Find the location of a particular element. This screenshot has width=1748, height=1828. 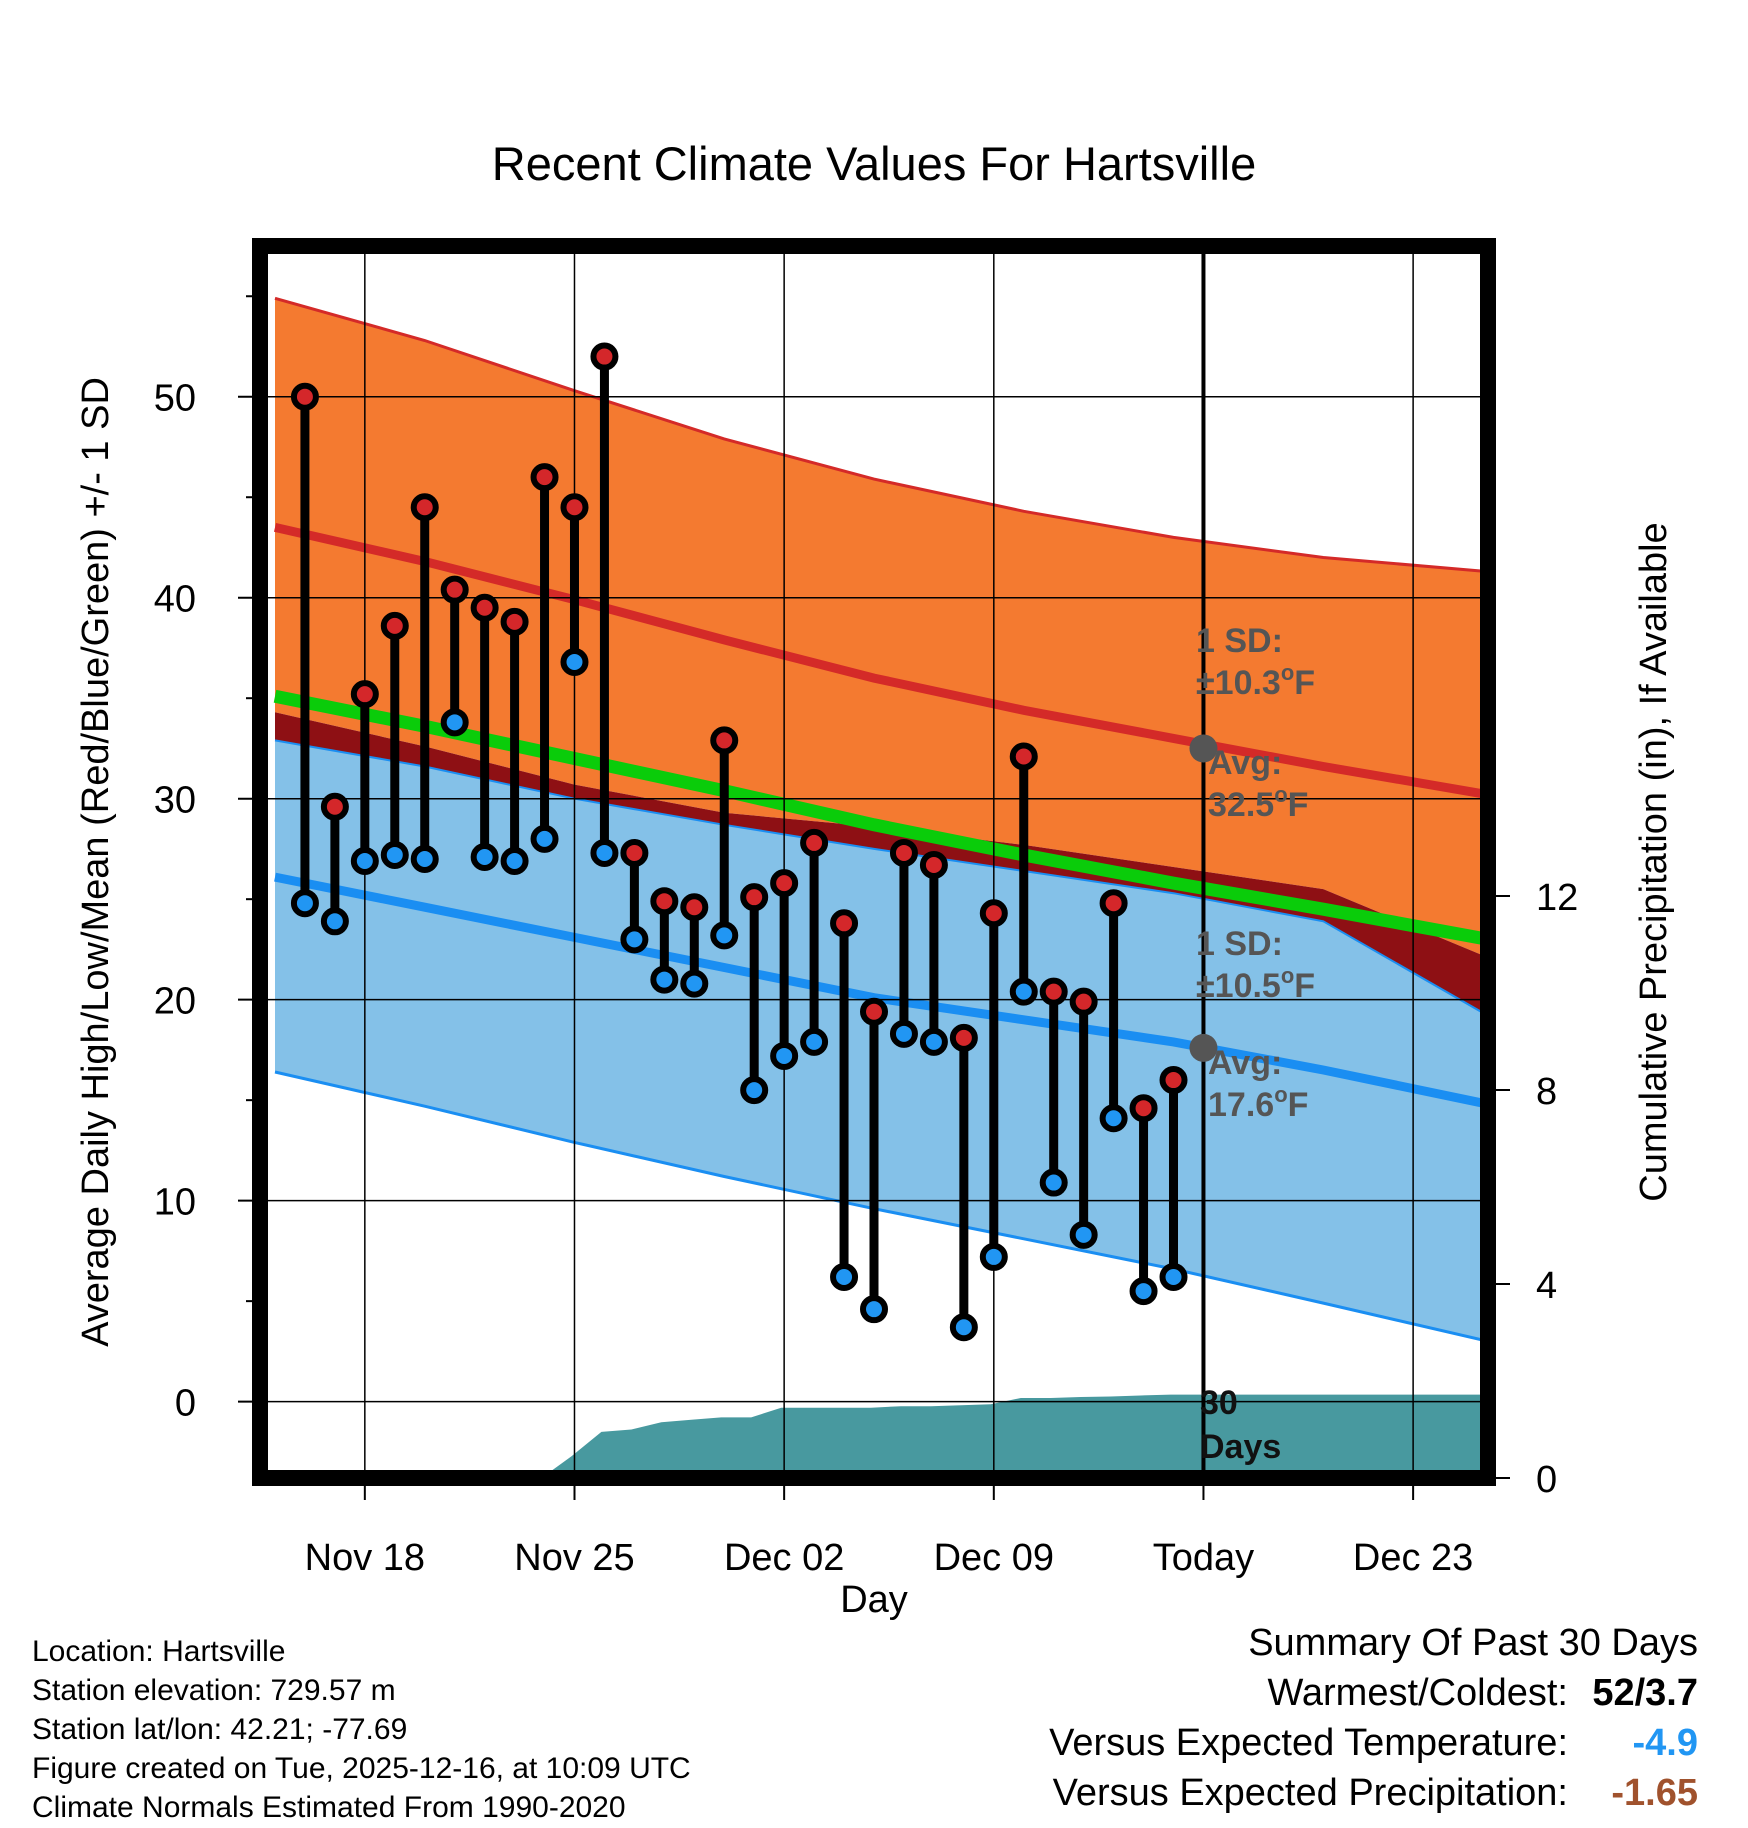

x-axis-label: Day is located at coordinates (874, 1599).